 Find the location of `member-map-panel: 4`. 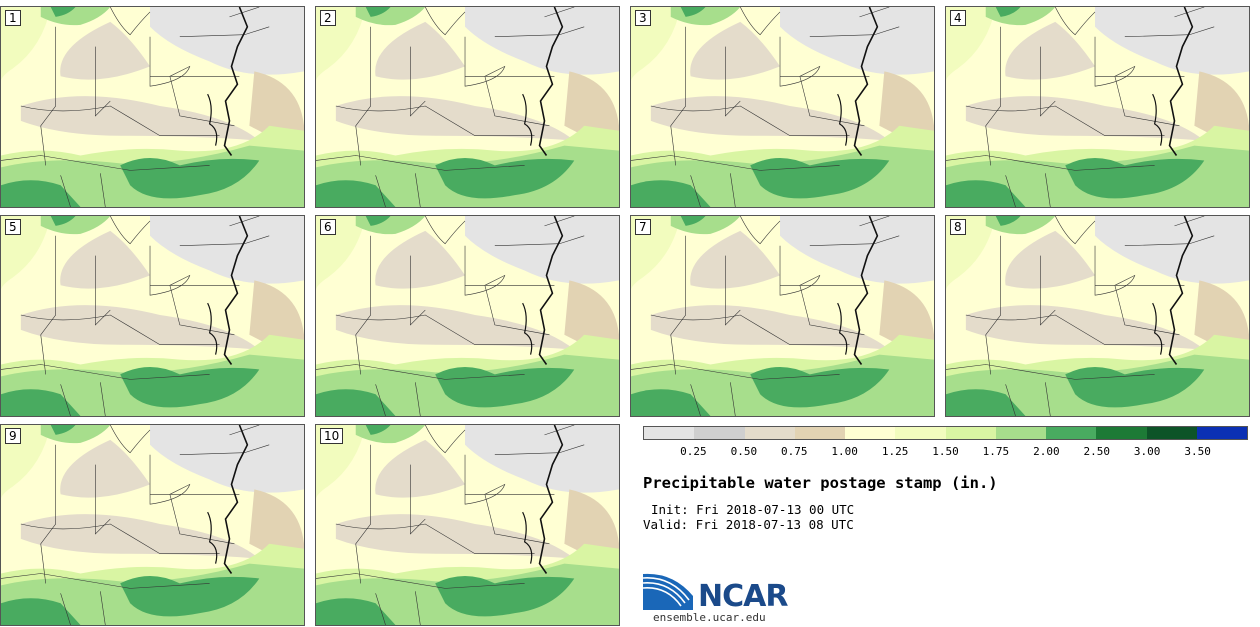

member-map-panel: 4 is located at coordinates (1097, 107).